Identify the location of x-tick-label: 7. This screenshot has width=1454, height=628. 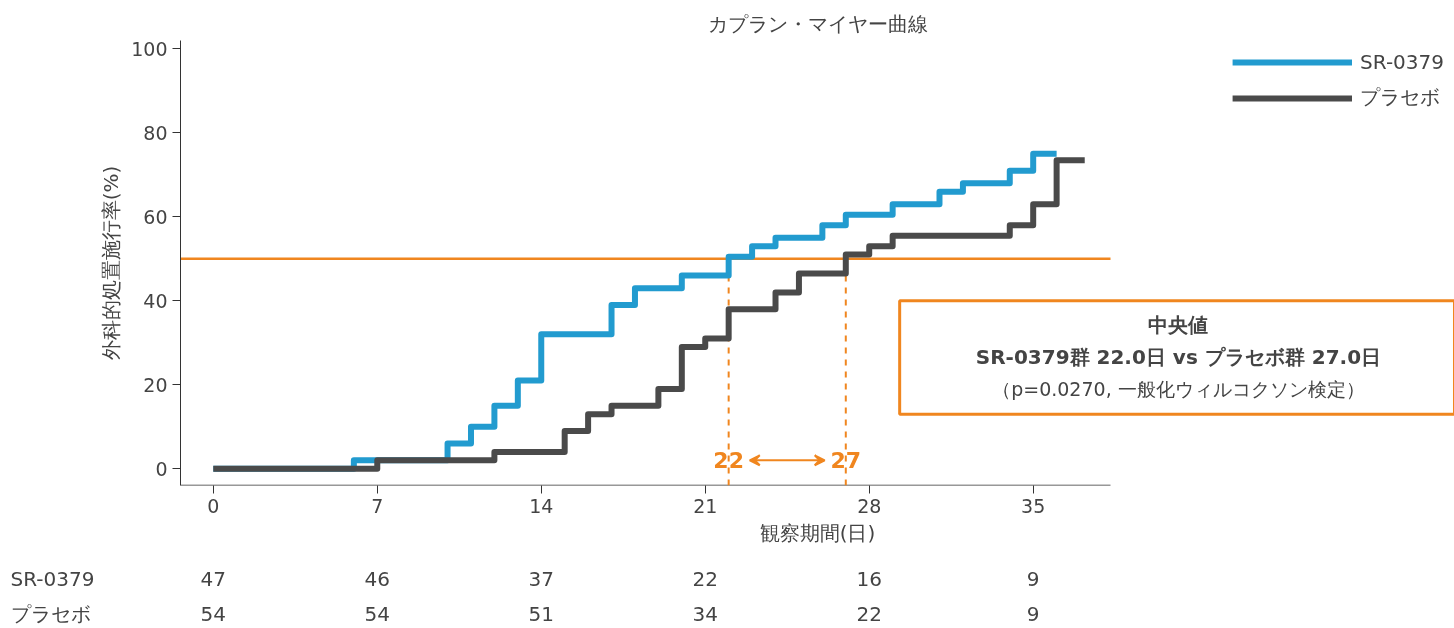
(377, 505).